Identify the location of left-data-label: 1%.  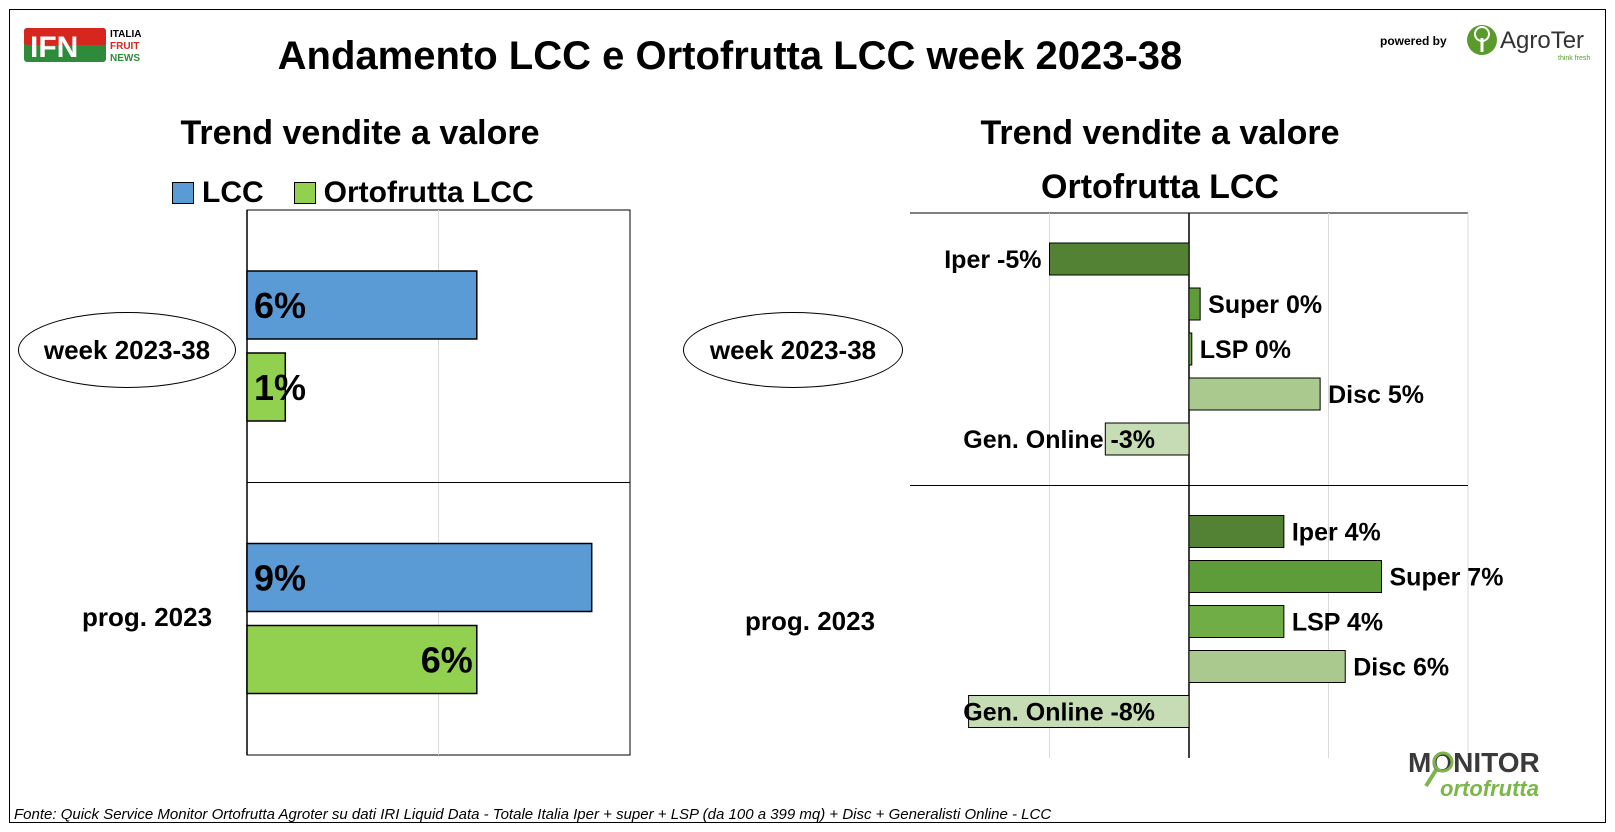
(280, 387).